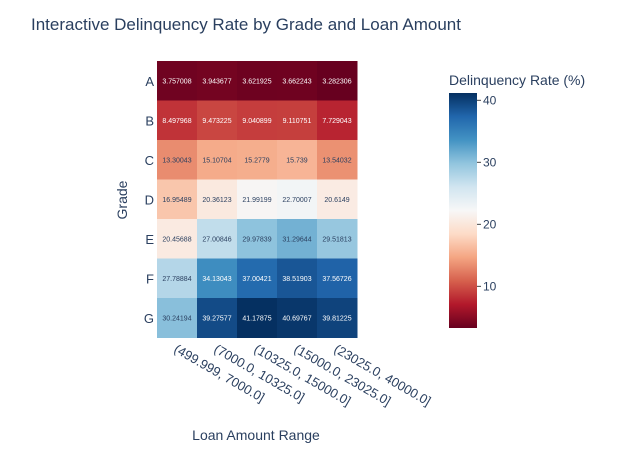  Describe the element at coordinates (463, 210) in the screenshot. I see `colorbar` at that location.